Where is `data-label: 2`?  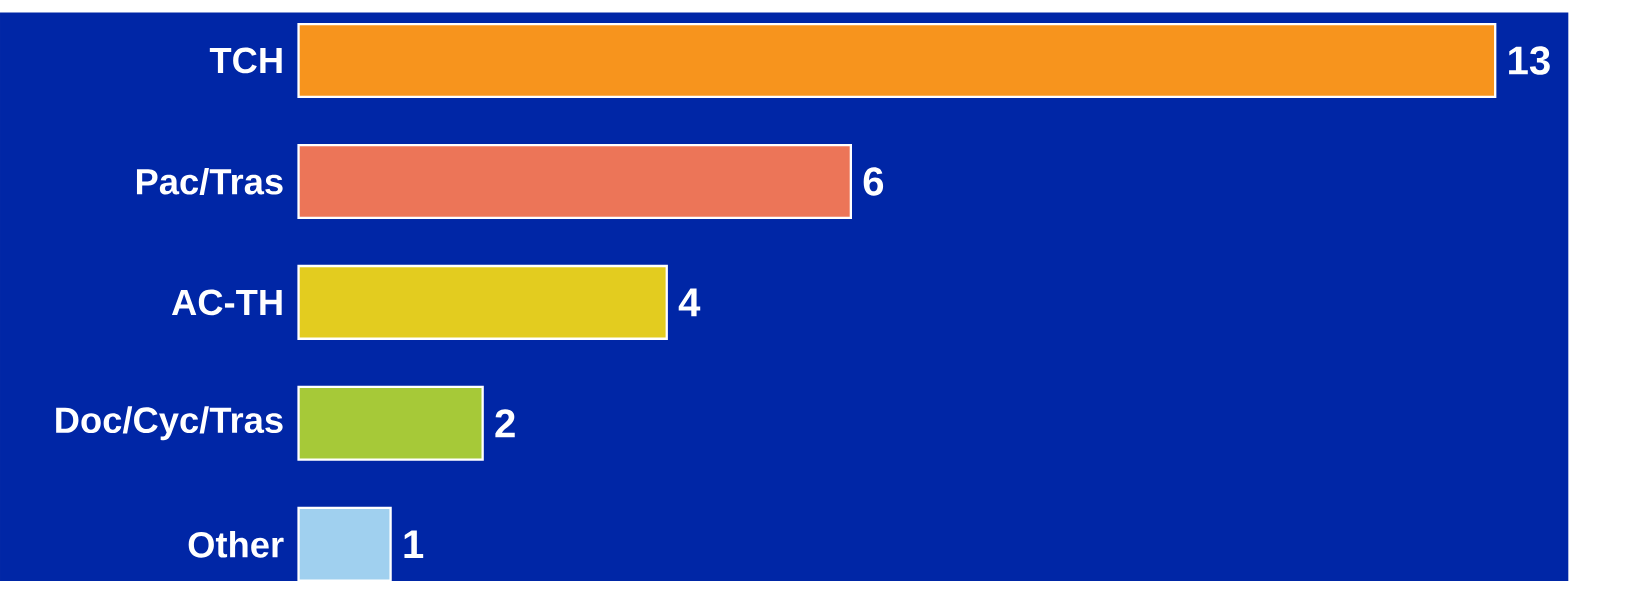 data-label: 2 is located at coordinates (505, 423).